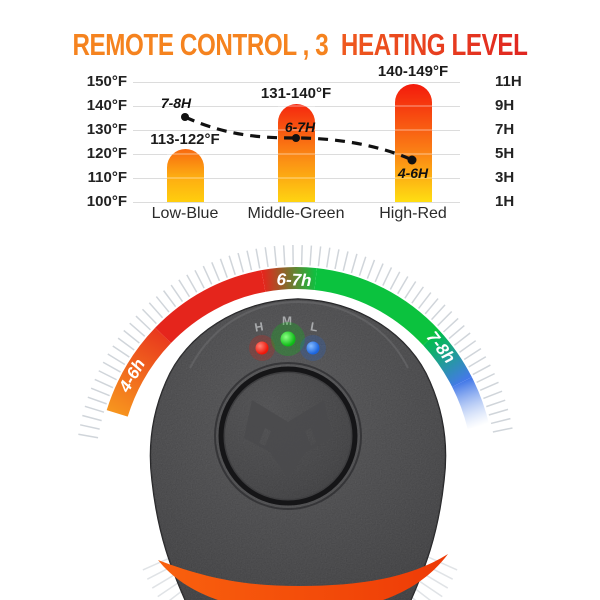 The height and width of the screenshot is (600, 600). What do you see at coordinates (106, 201) in the screenshot?
I see `y-axis-tick-100f: 100°F` at bounding box center [106, 201].